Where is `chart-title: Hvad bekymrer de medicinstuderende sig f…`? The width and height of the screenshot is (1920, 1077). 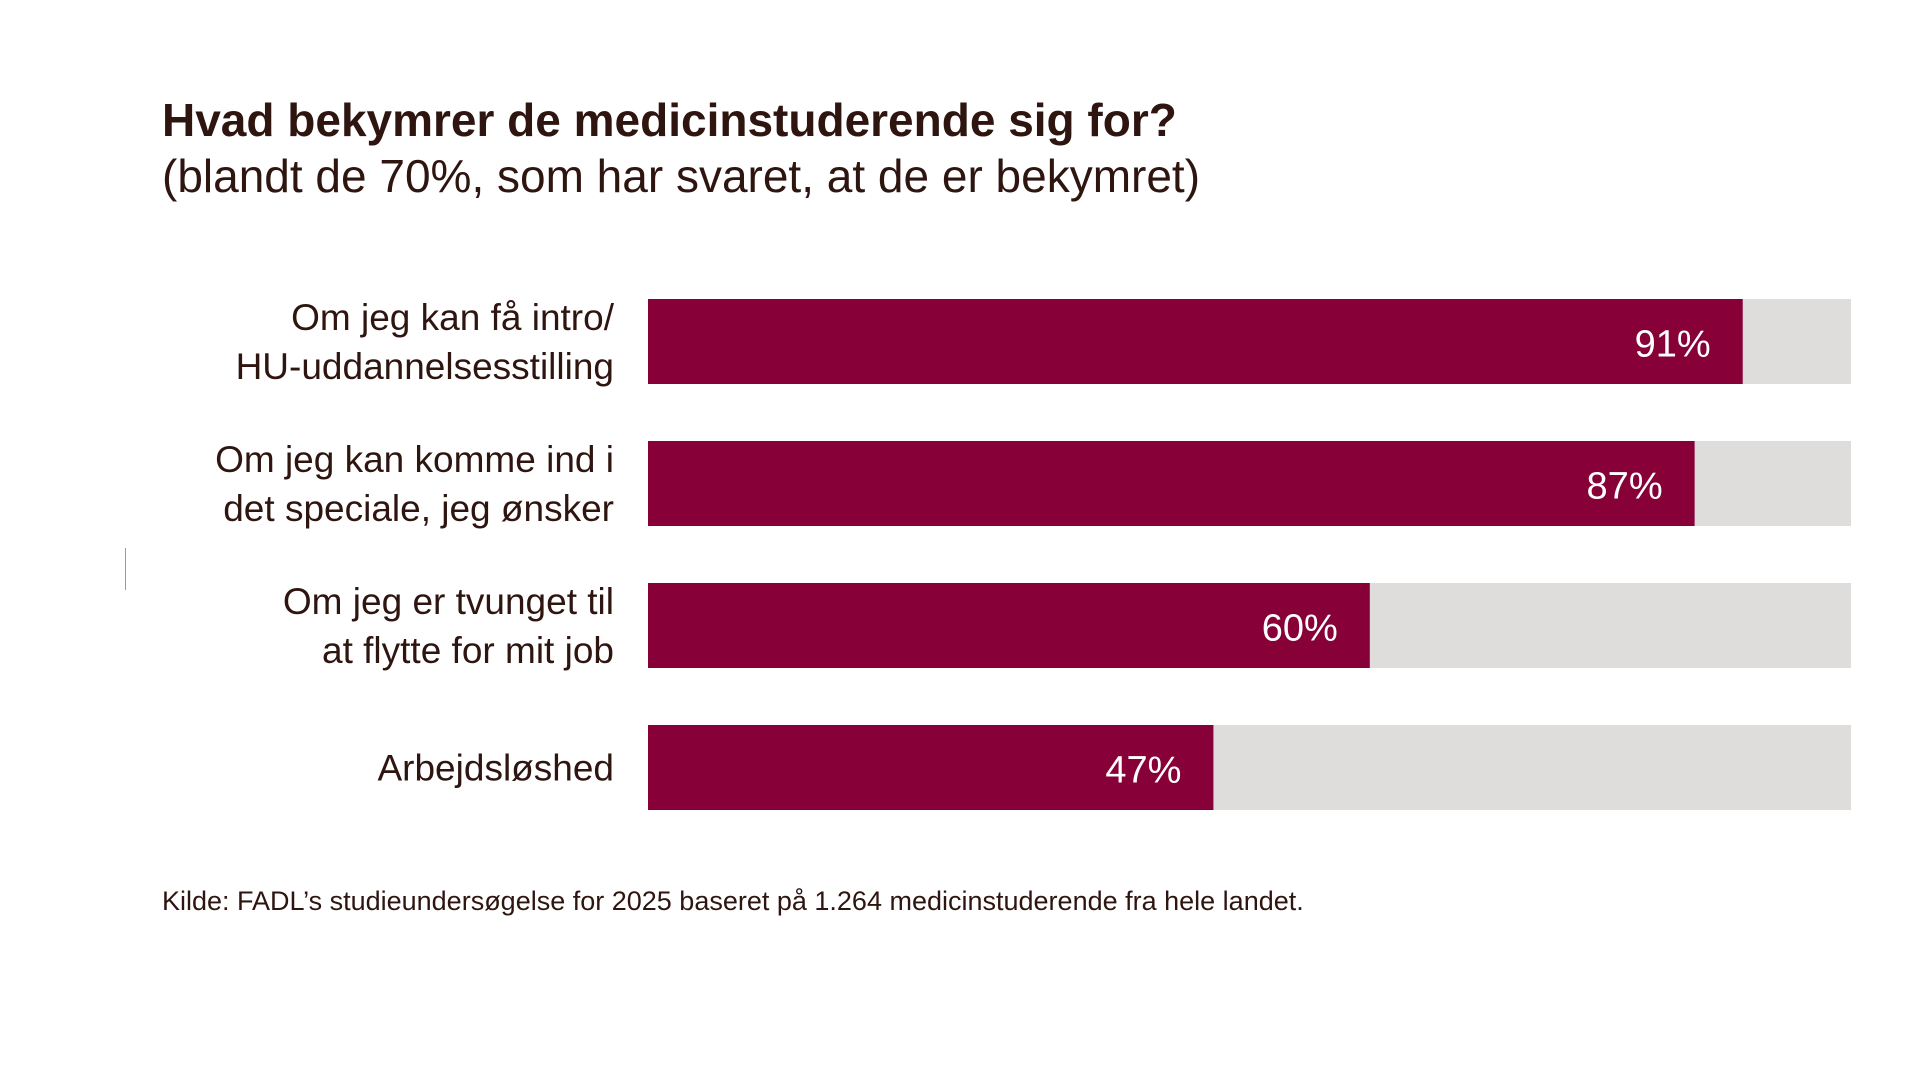 chart-title: Hvad bekymrer de medicinstuderende sig f… is located at coordinates (669, 120).